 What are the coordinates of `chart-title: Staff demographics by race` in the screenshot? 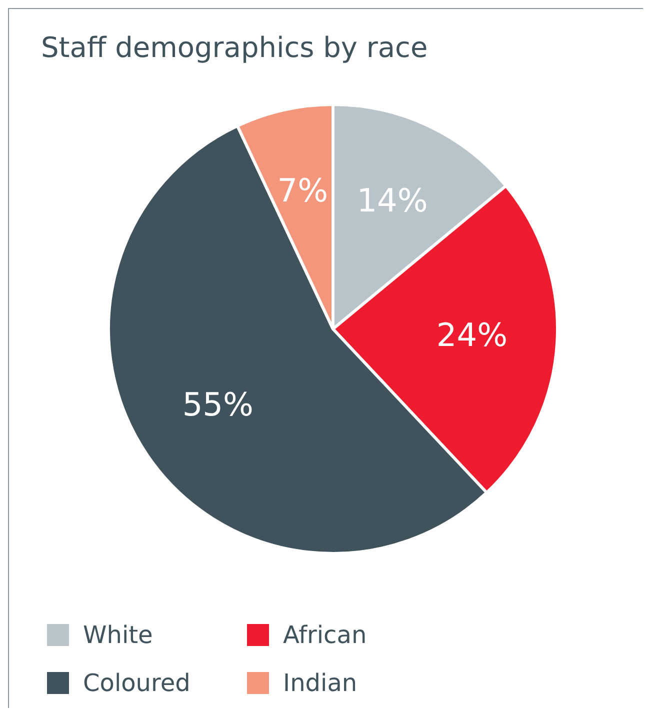 It's located at (234, 47).